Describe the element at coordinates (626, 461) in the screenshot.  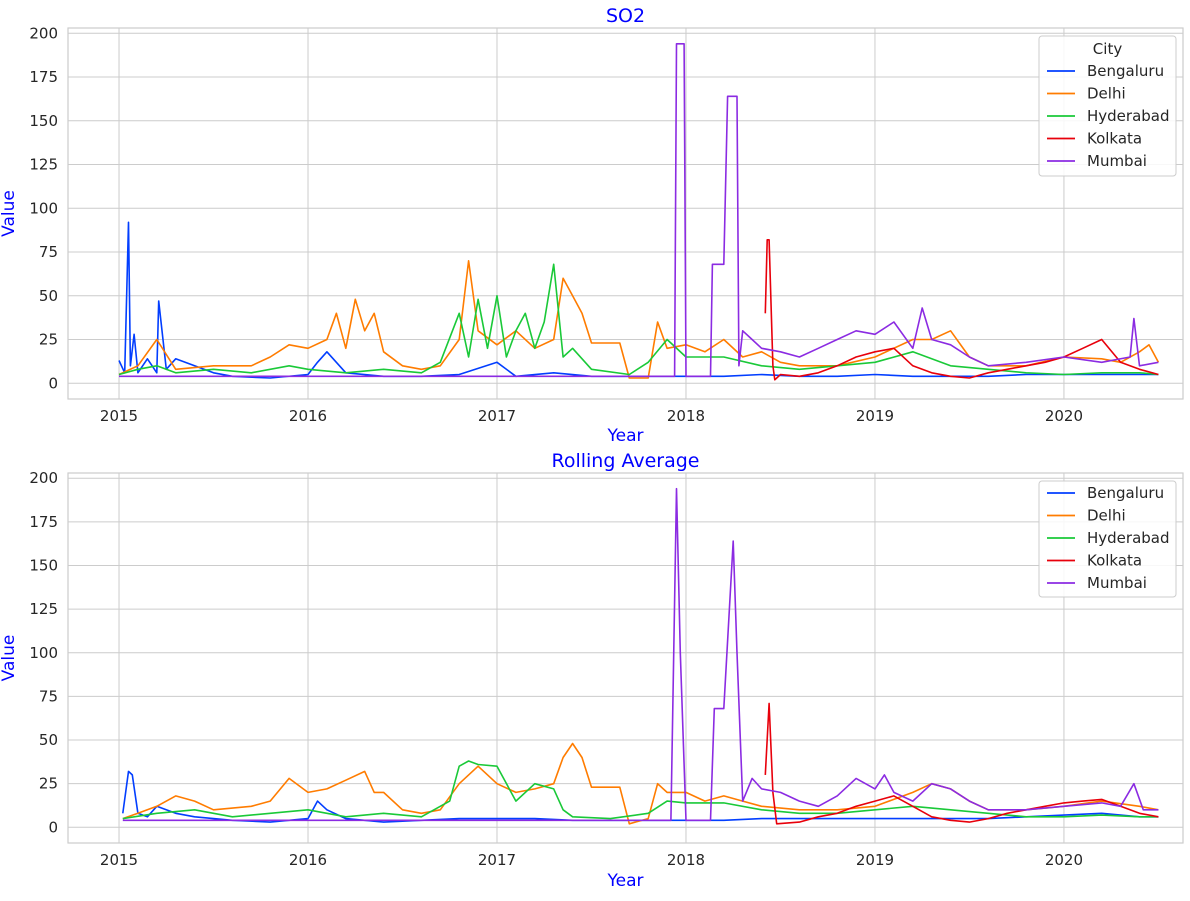
I see `chart-title: Rolling Average` at that location.